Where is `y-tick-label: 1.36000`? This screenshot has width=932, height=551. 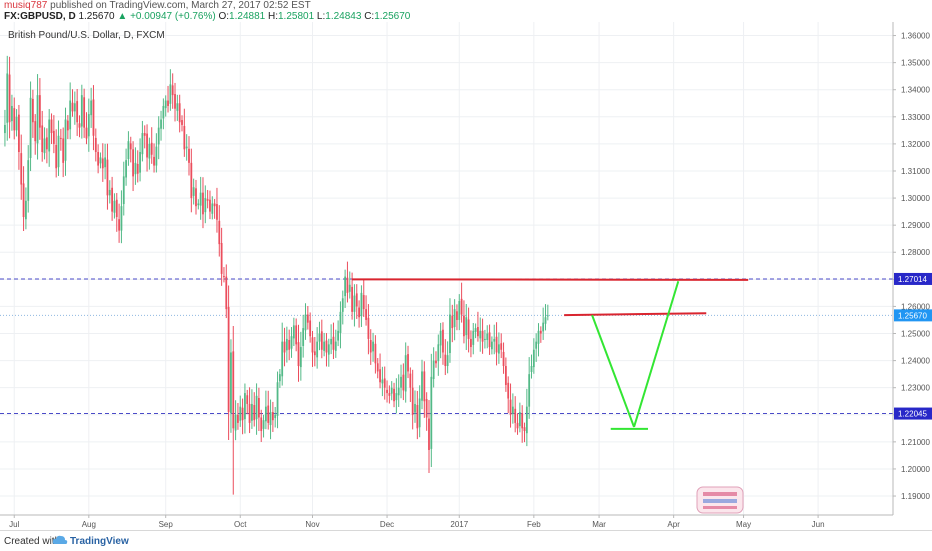 y-tick-label: 1.36000 is located at coordinates (915, 36).